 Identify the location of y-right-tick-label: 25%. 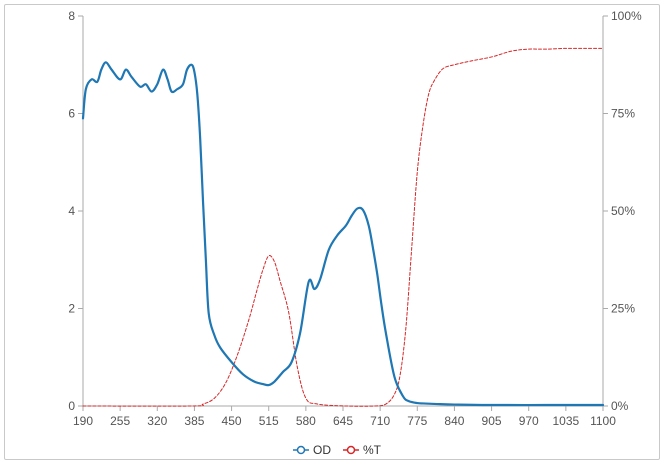
(623, 309).